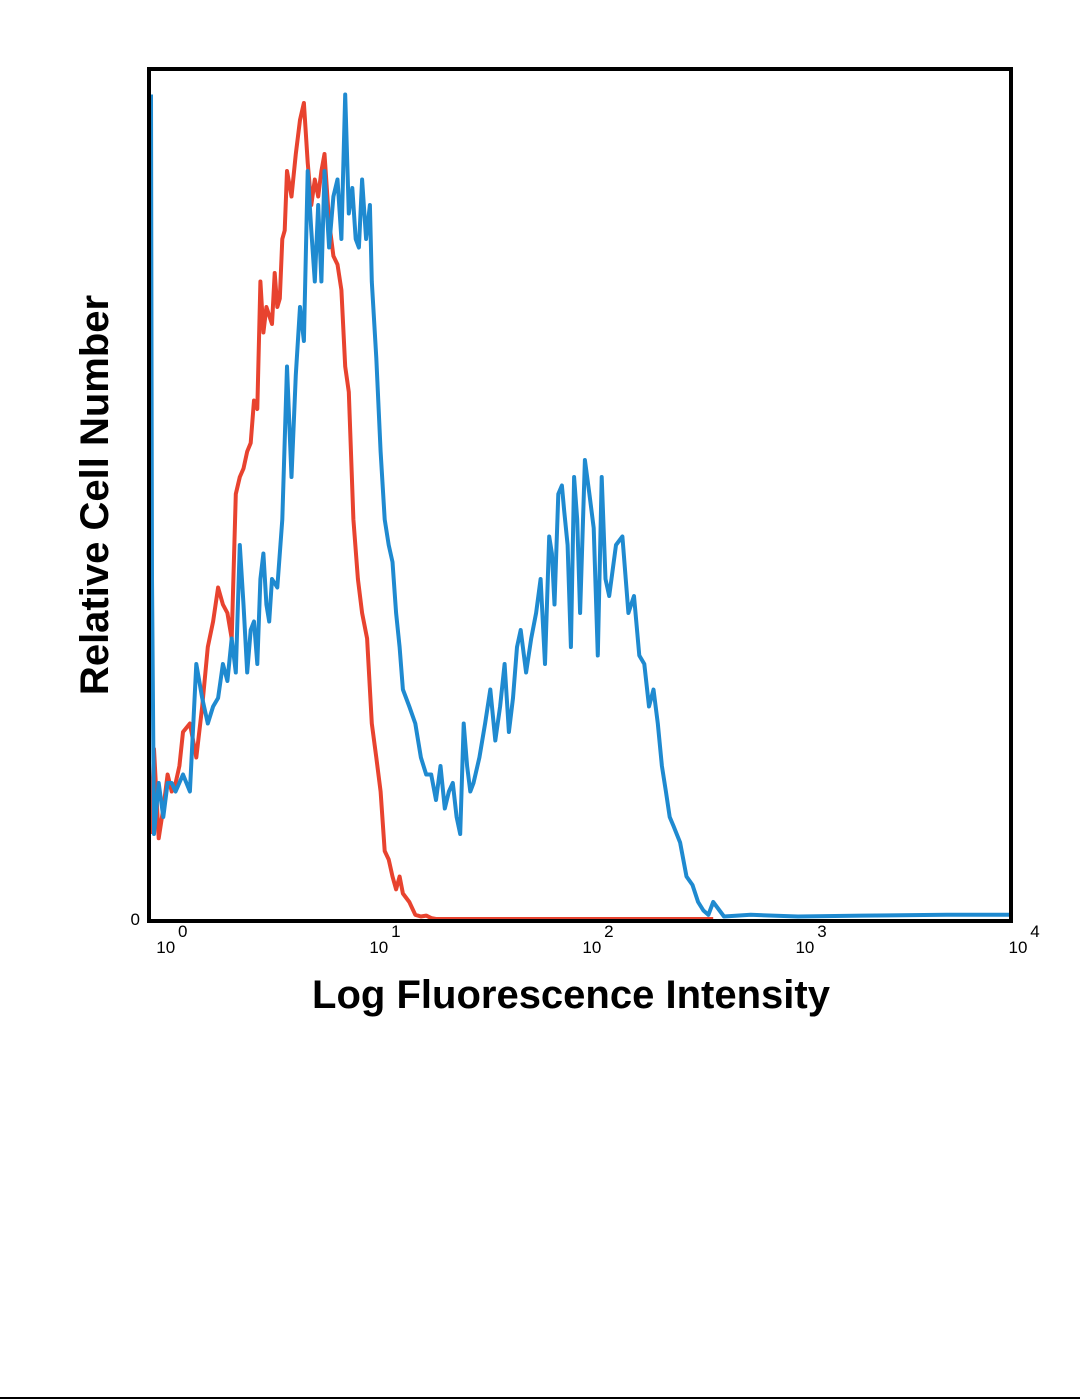 The image size is (1080, 1399). I want to click on x-tick-exponent: 4, so click(1034, 931).